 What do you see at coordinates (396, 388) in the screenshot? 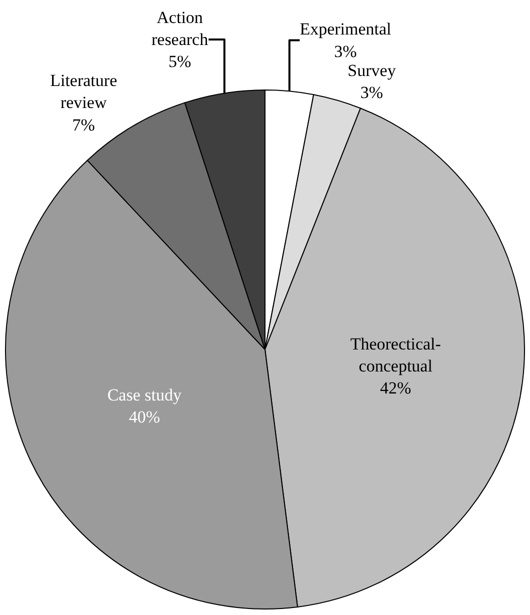
I see `data-label: 42%` at bounding box center [396, 388].